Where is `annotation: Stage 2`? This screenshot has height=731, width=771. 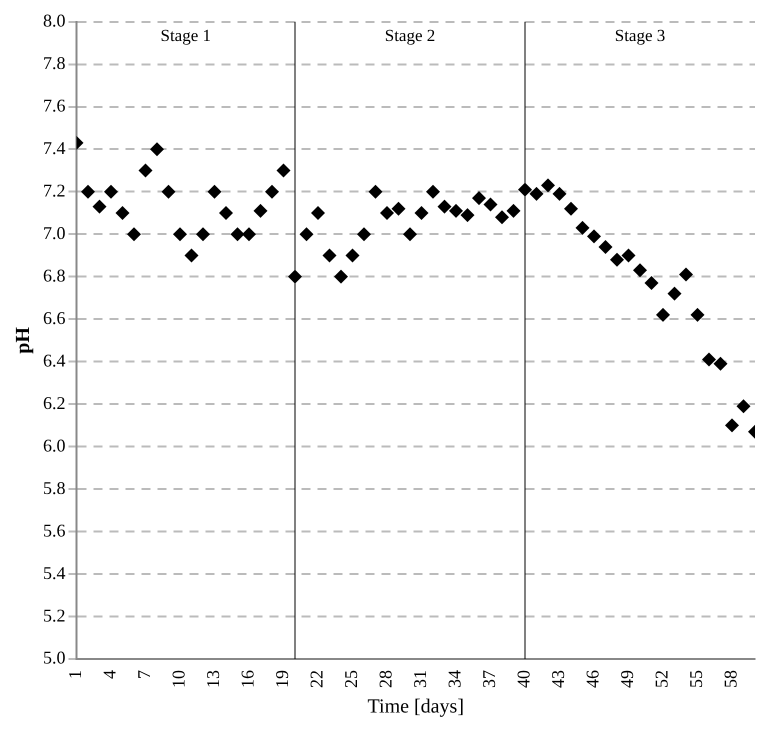 annotation: Stage 2 is located at coordinates (410, 35).